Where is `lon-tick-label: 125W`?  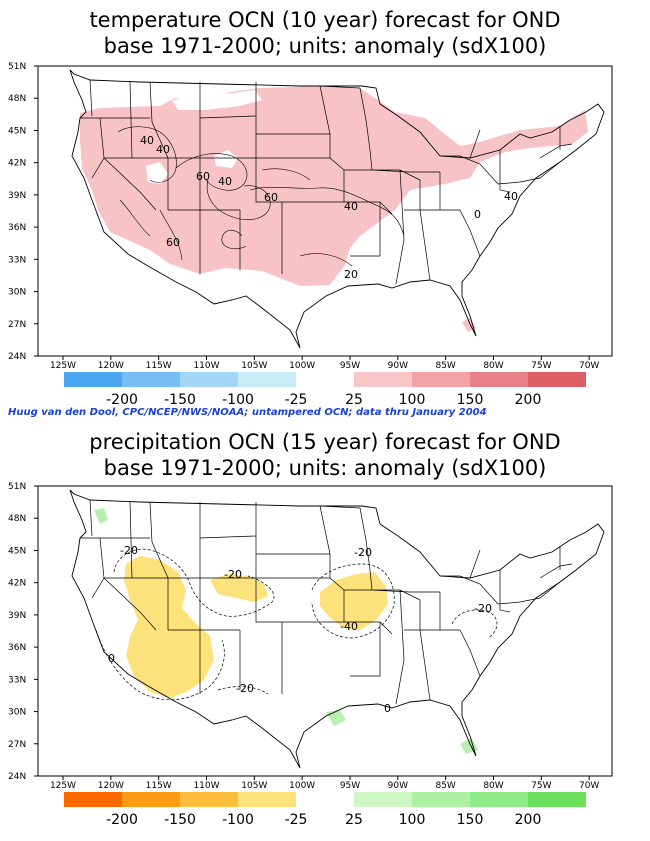
lon-tick-label: 125W is located at coordinates (63, 366).